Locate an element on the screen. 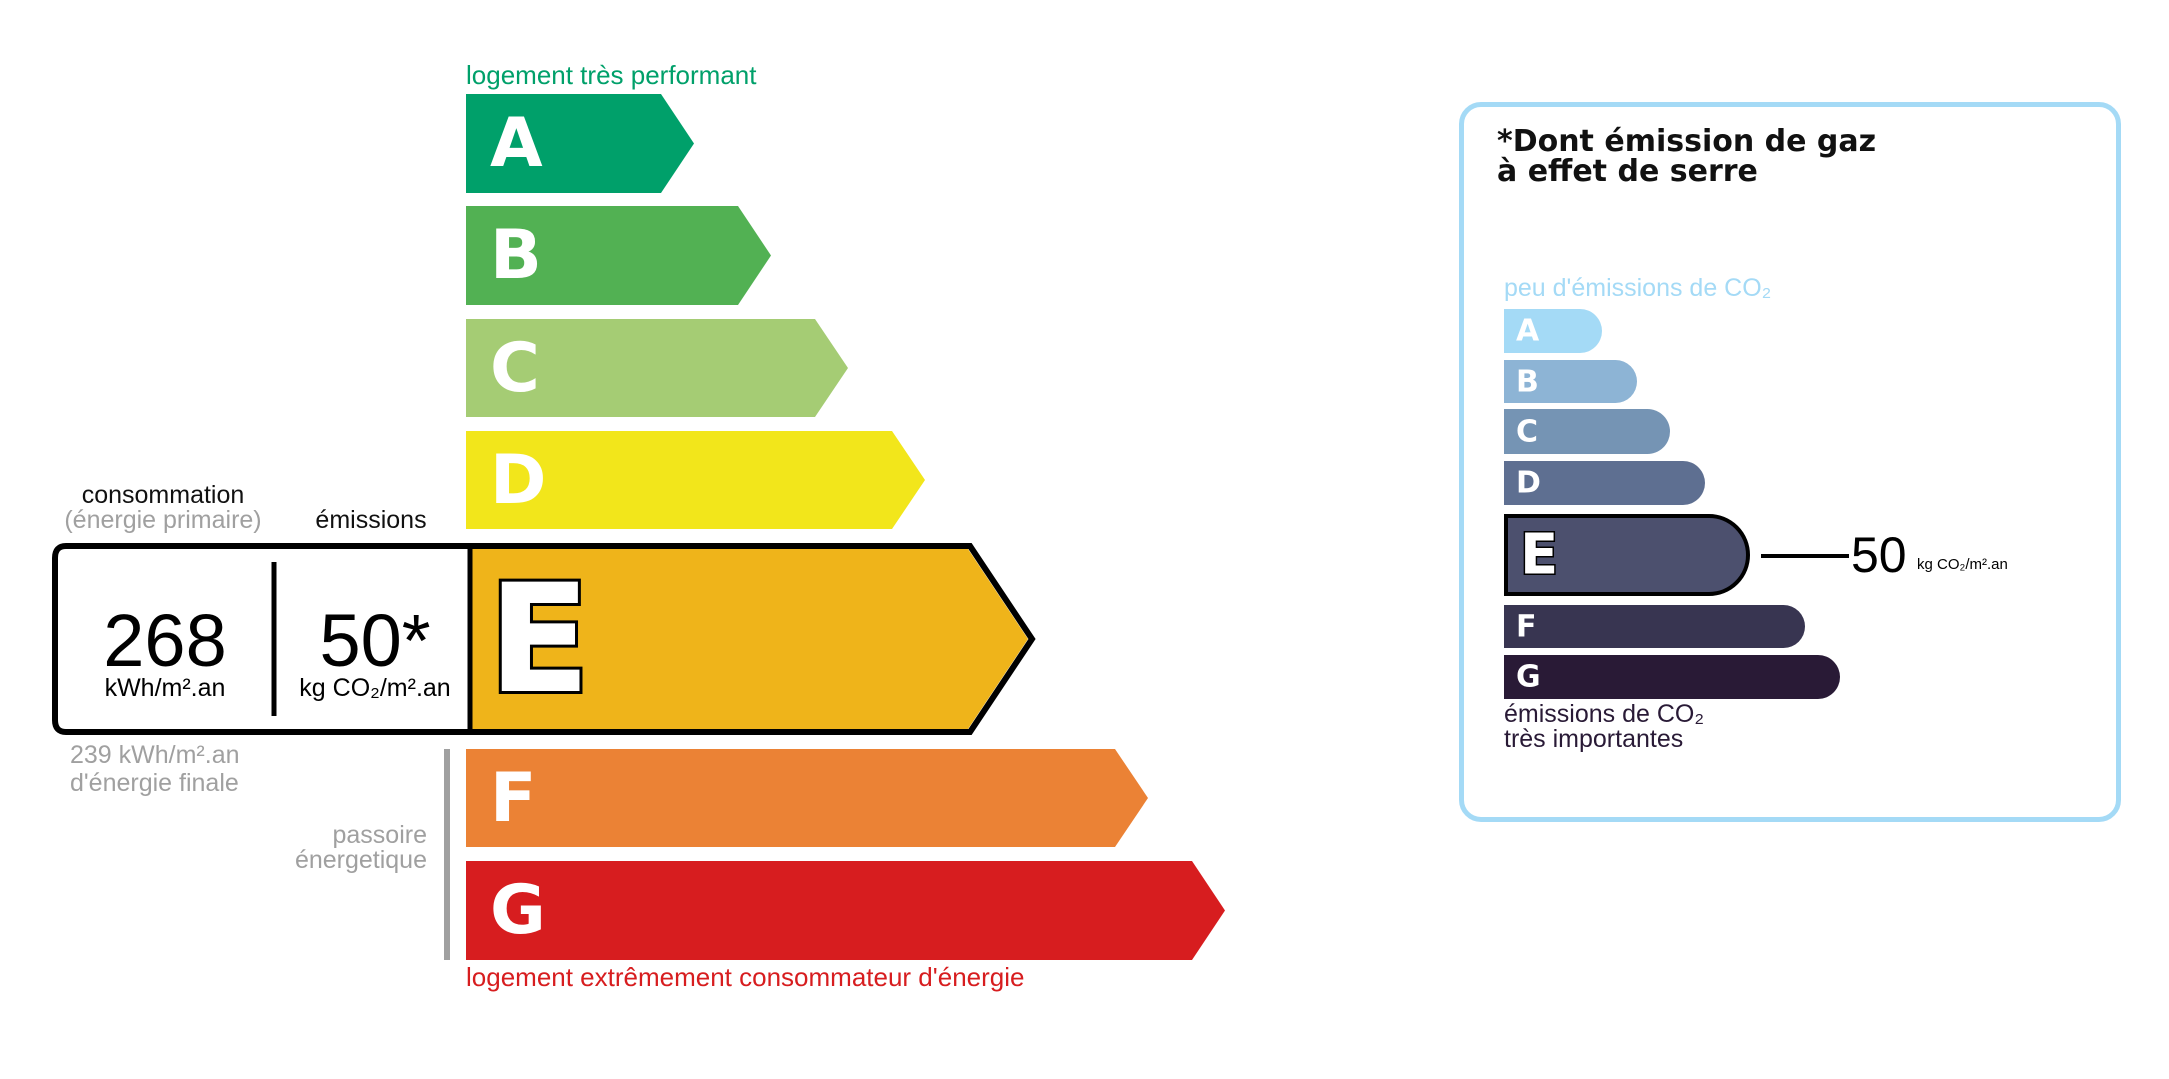  energy-bar-b is located at coordinates (618, 255).